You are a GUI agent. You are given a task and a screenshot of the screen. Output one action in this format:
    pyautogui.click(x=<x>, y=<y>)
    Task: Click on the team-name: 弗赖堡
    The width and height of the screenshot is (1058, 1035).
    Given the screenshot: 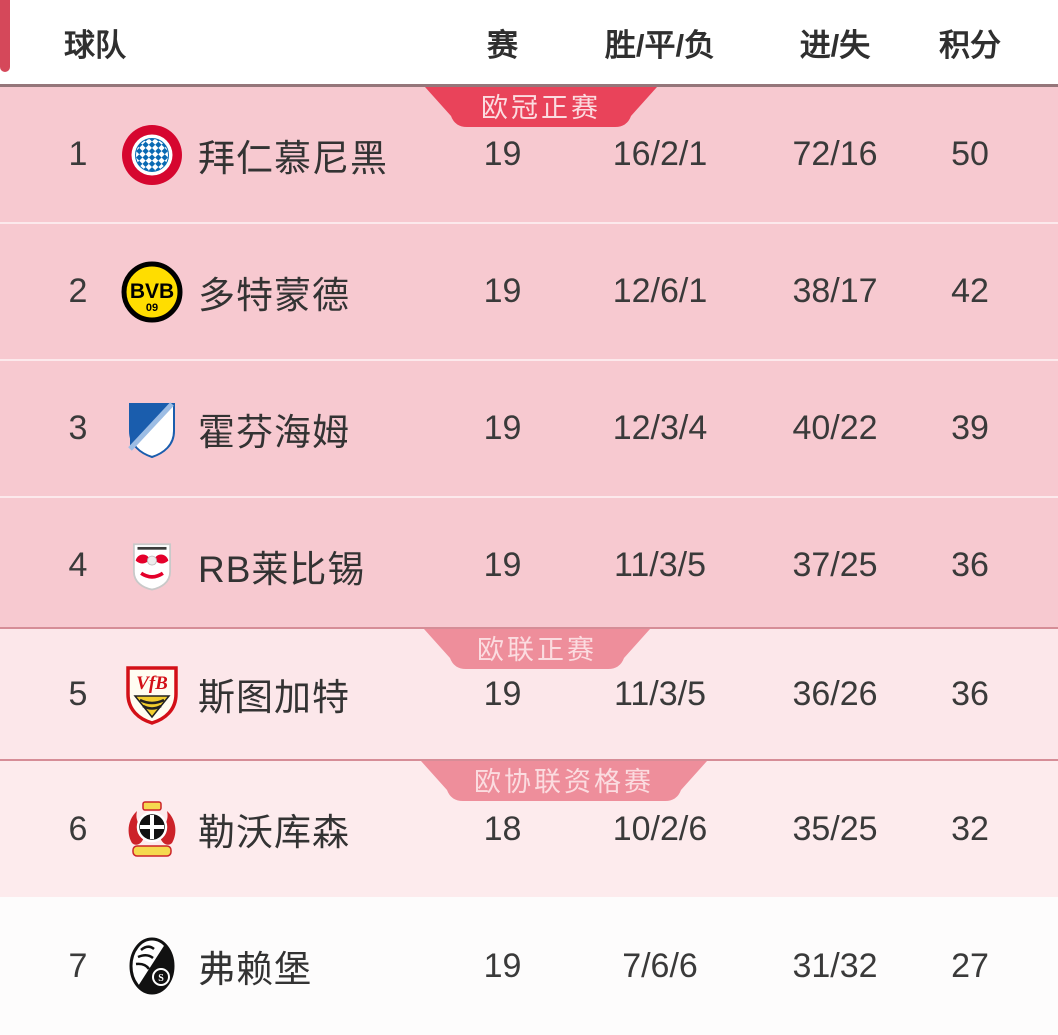 What is the action you would take?
    pyautogui.click(x=255, y=969)
    